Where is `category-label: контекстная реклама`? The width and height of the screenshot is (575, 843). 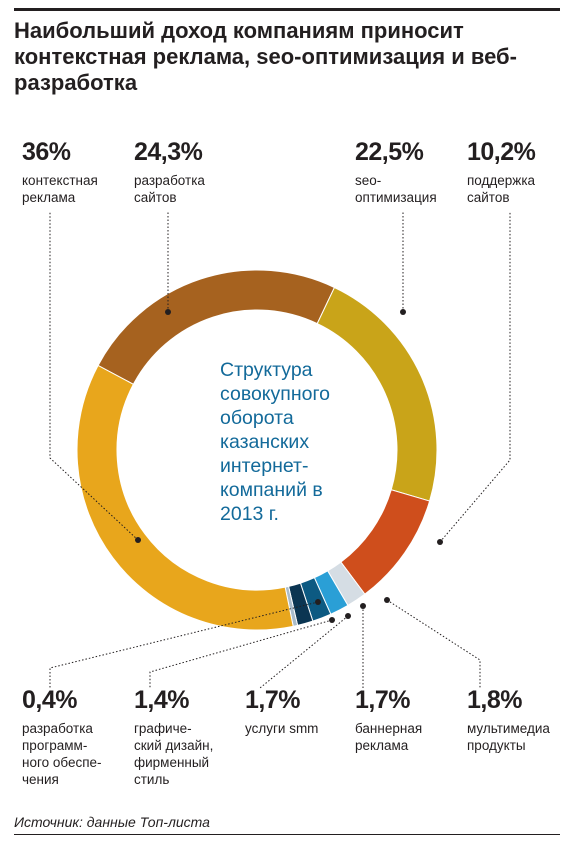
category-label: контекстная реклама is located at coordinates (60, 189).